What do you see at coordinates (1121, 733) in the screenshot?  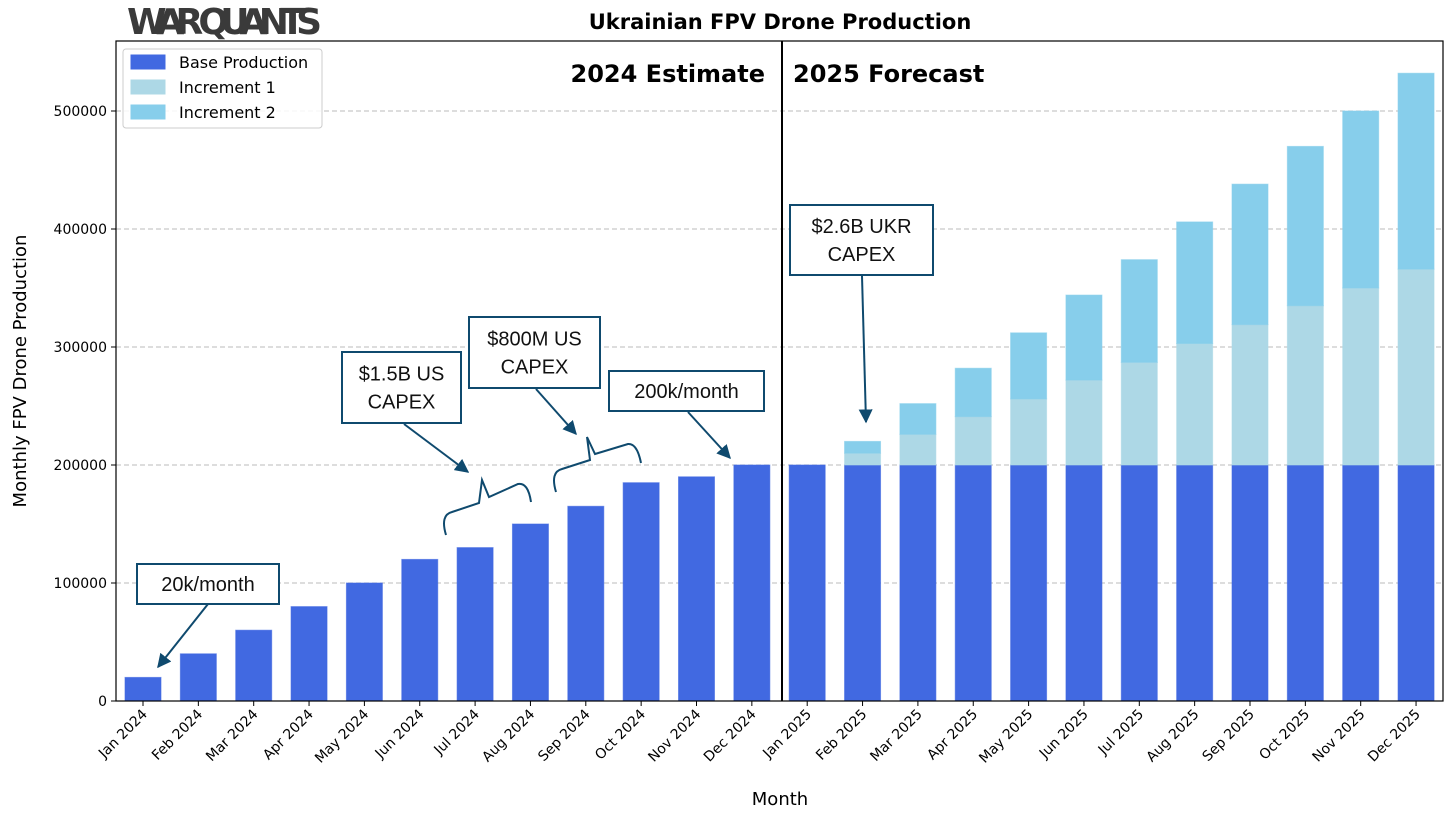 I see `x-tick-label: Jul 2025` at bounding box center [1121, 733].